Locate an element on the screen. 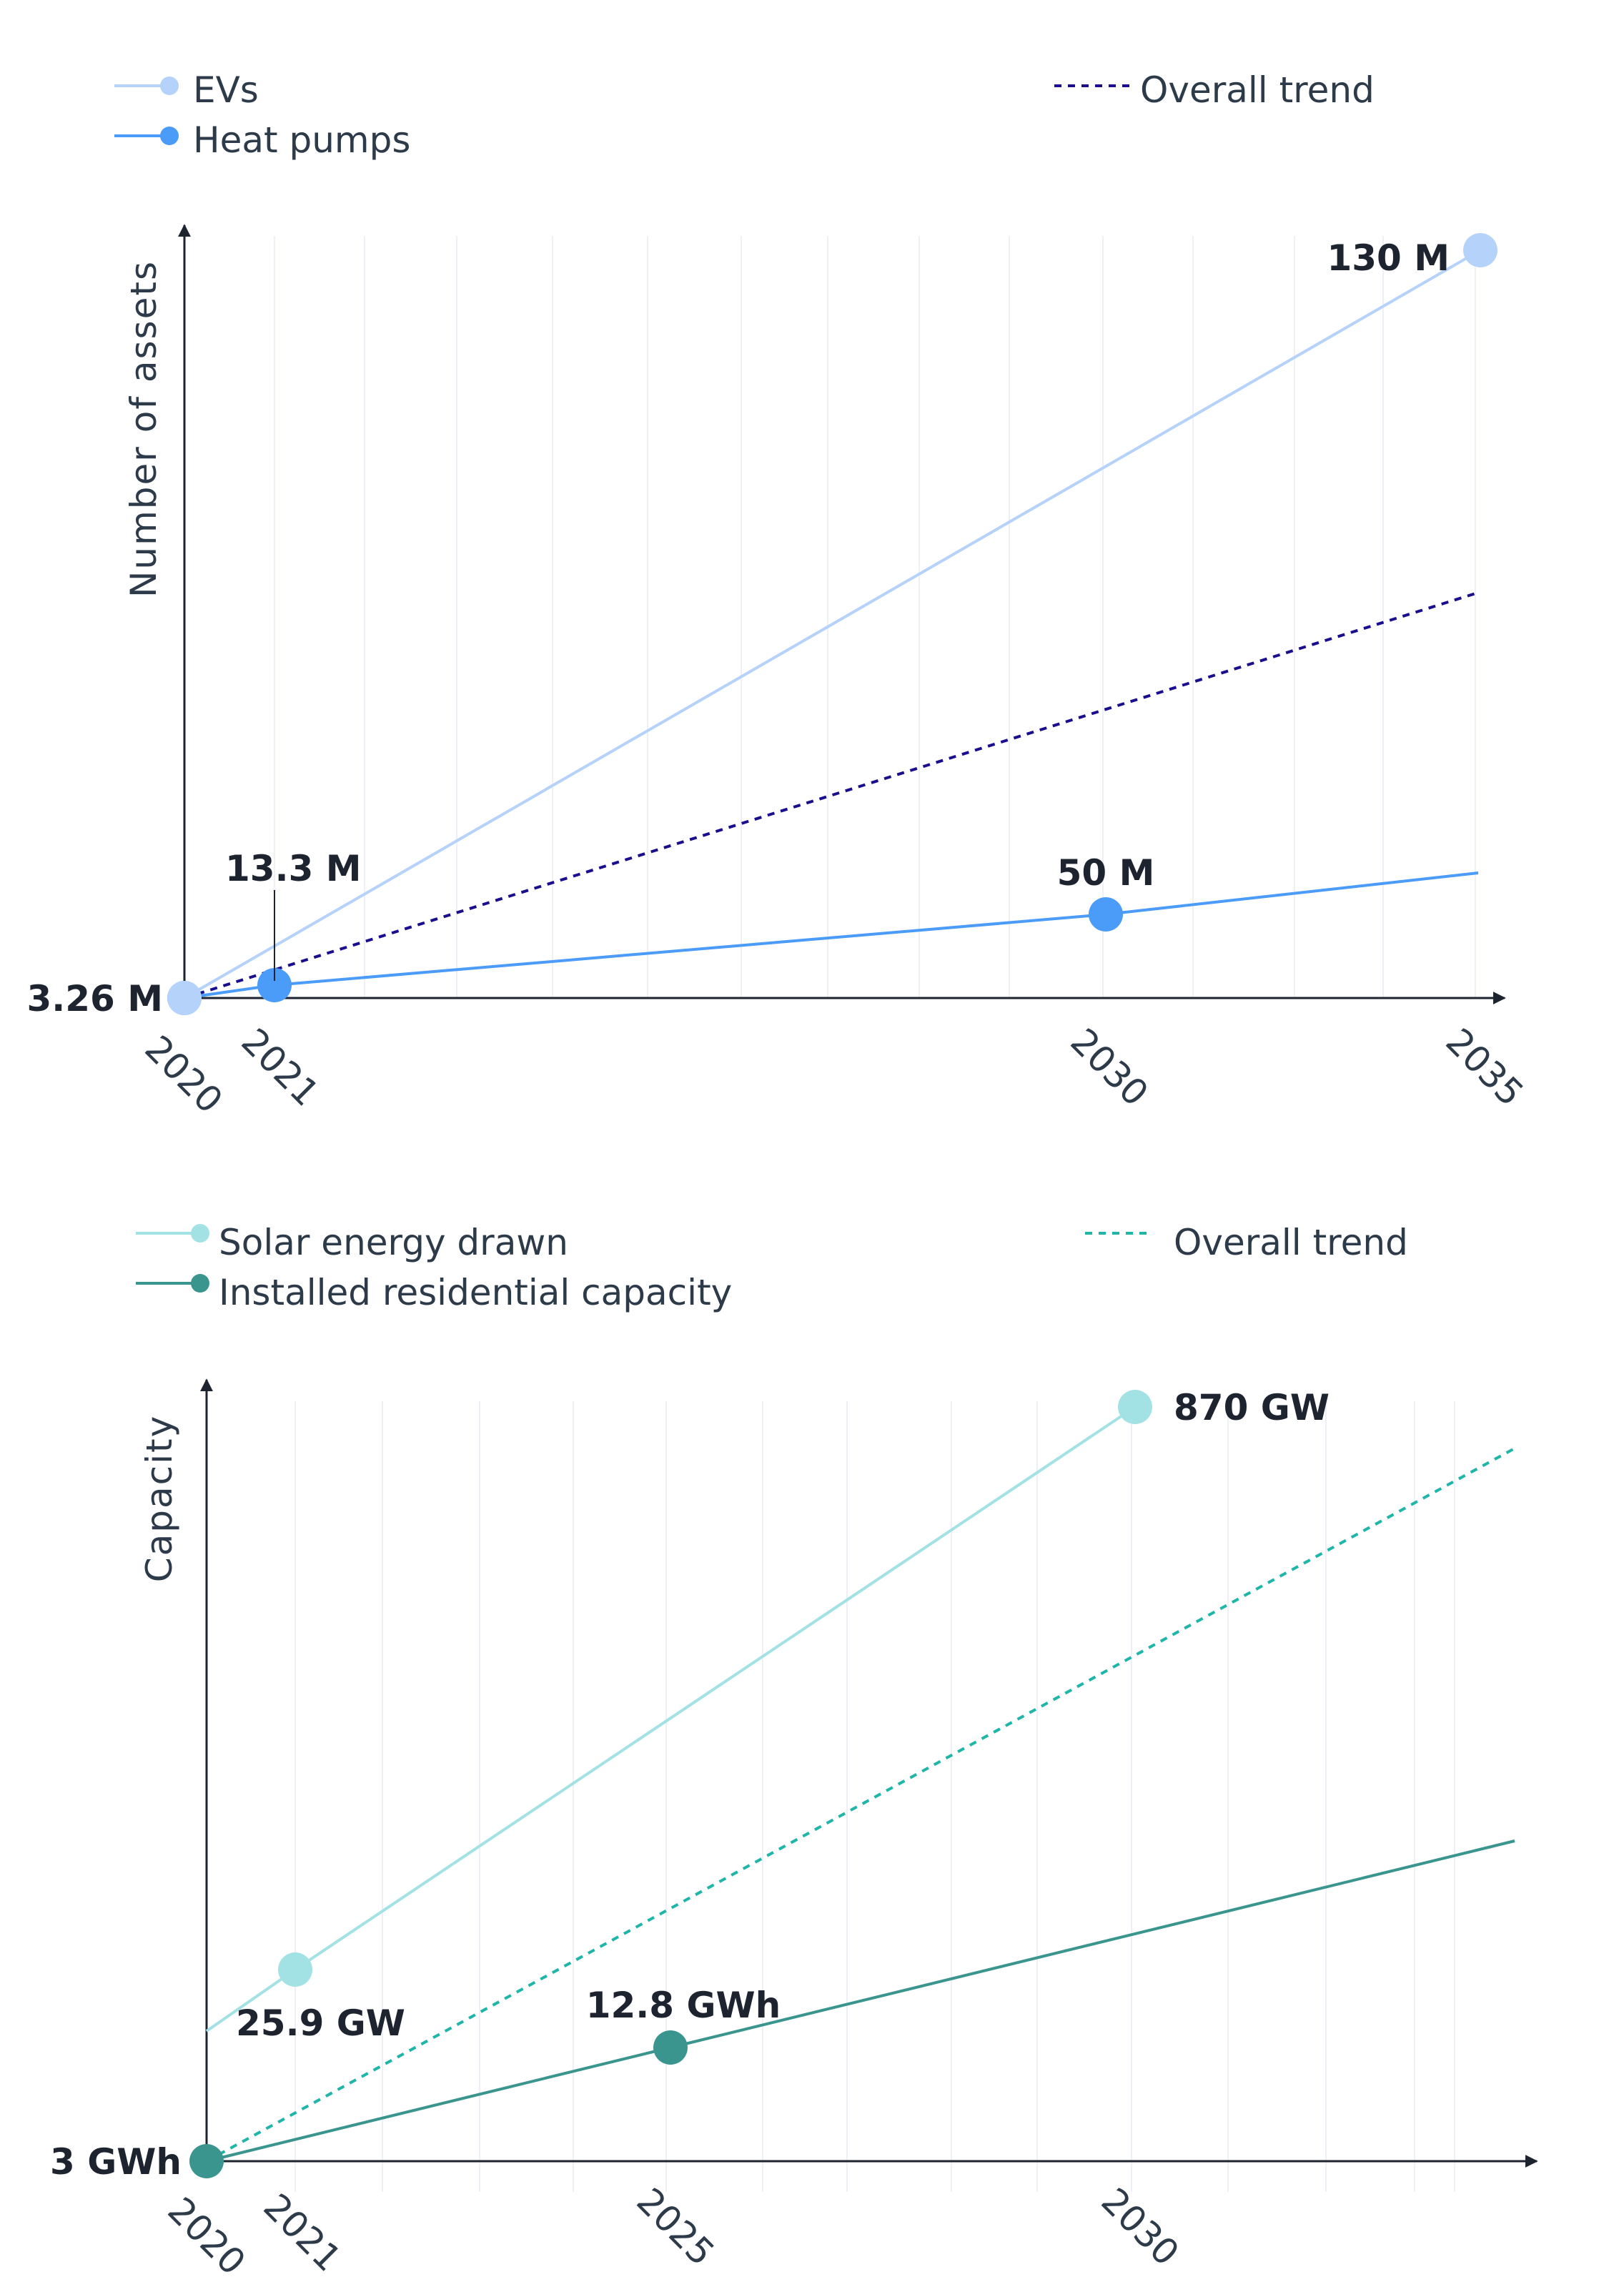 This screenshot has width=1624, height=2282. x-tick-2025: 2025 is located at coordinates (676, 2226).